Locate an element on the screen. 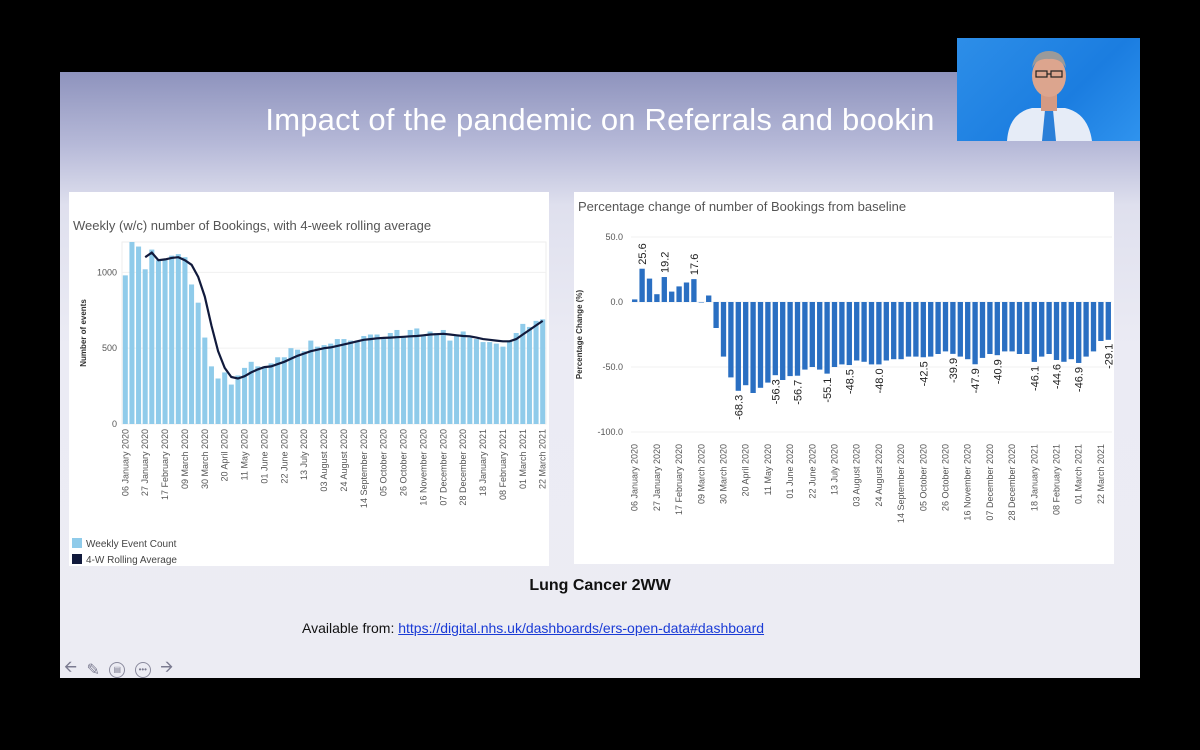 This screenshot has height=750, width=1200. arrow-right-icon: 🡪 is located at coordinates (167, 667).